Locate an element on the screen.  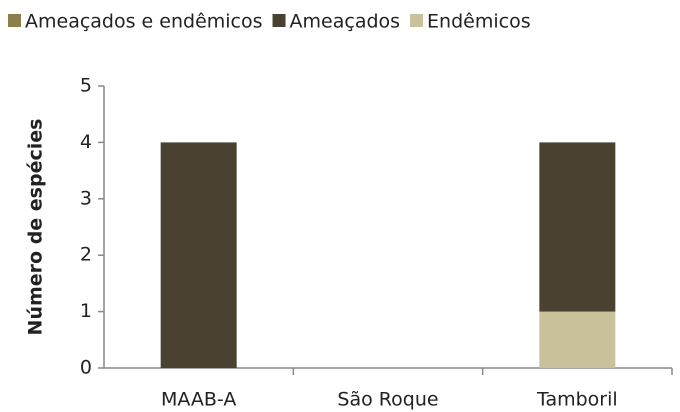
y-axis-label: Número de espécies is located at coordinates (36, 227).